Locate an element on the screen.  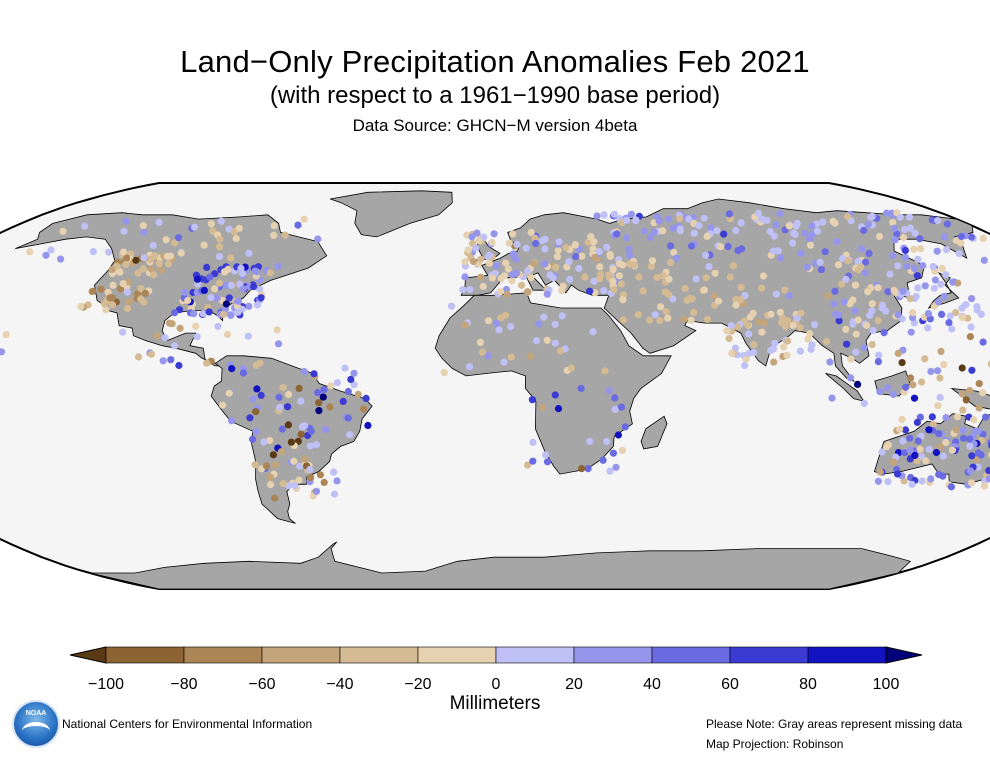
land-antarctica is located at coordinates (500, 565).